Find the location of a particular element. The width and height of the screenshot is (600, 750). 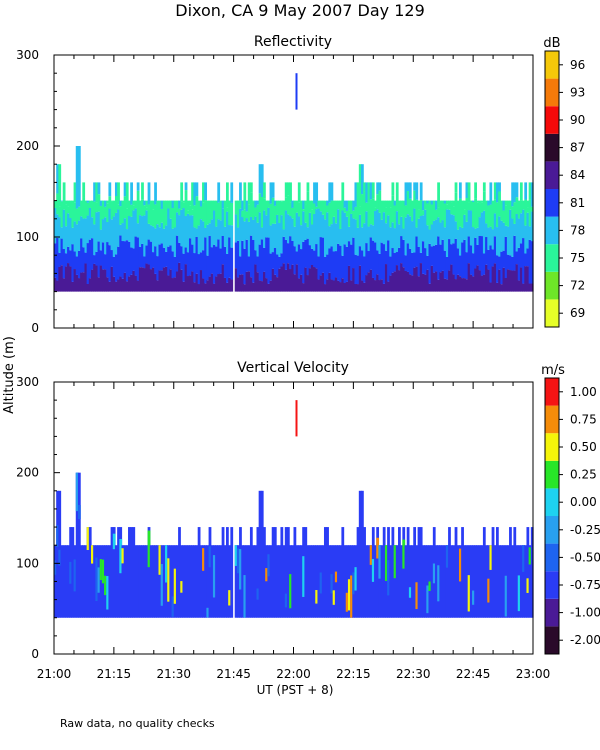

y-axis-label: Altitude (m) is located at coordinates (9, 375).